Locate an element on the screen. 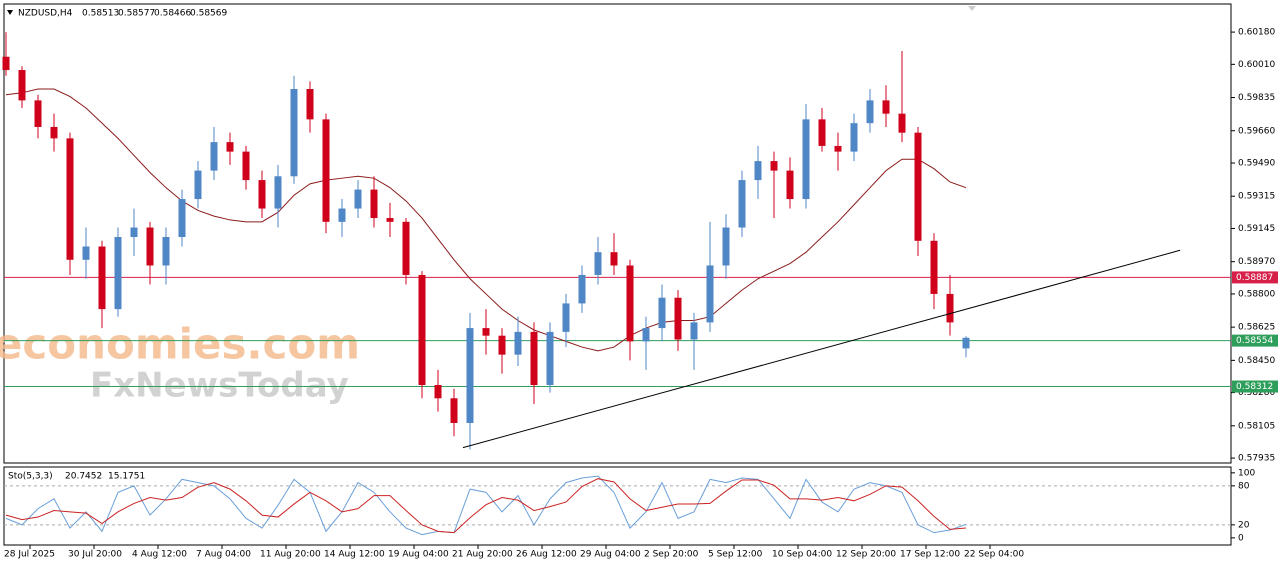 This screenshot has height=571, width=1280. low: 0.58466 is located at coordinates (172, 14).